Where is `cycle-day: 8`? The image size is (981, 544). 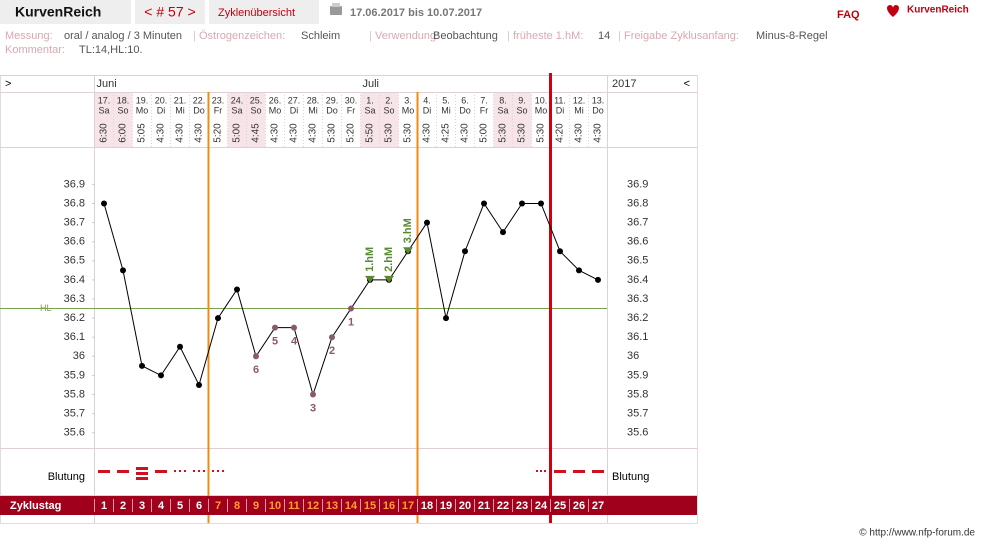 cycle-day: 8 is located at coordinates (237, 506).